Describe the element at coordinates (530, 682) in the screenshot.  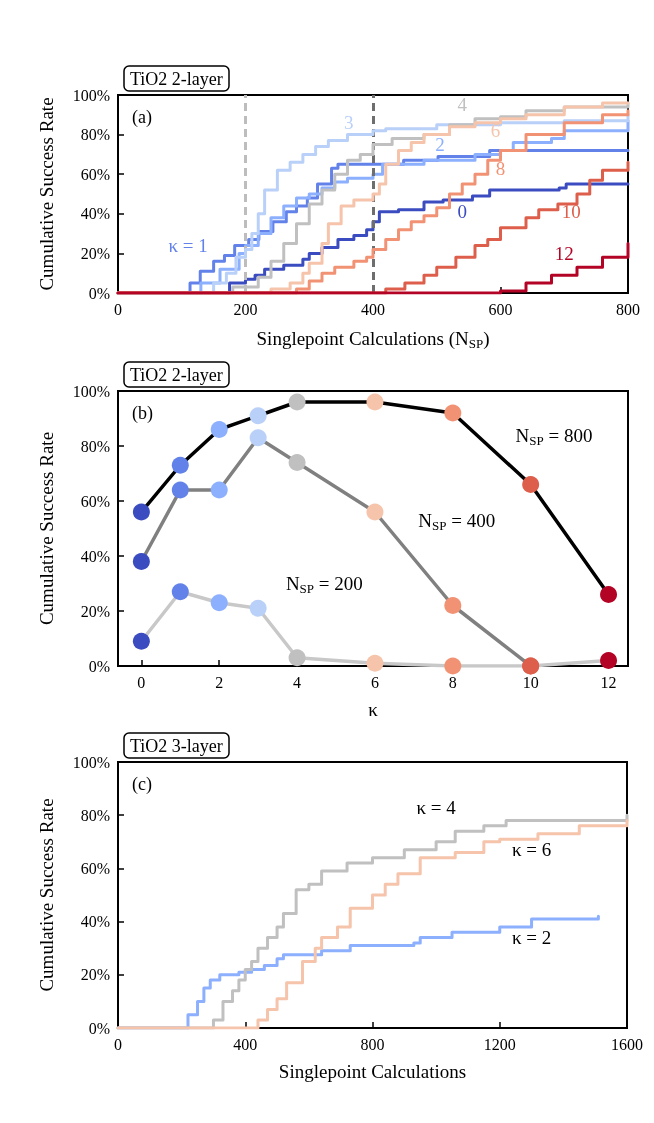
I see `x-tick-label: 10` at that location.